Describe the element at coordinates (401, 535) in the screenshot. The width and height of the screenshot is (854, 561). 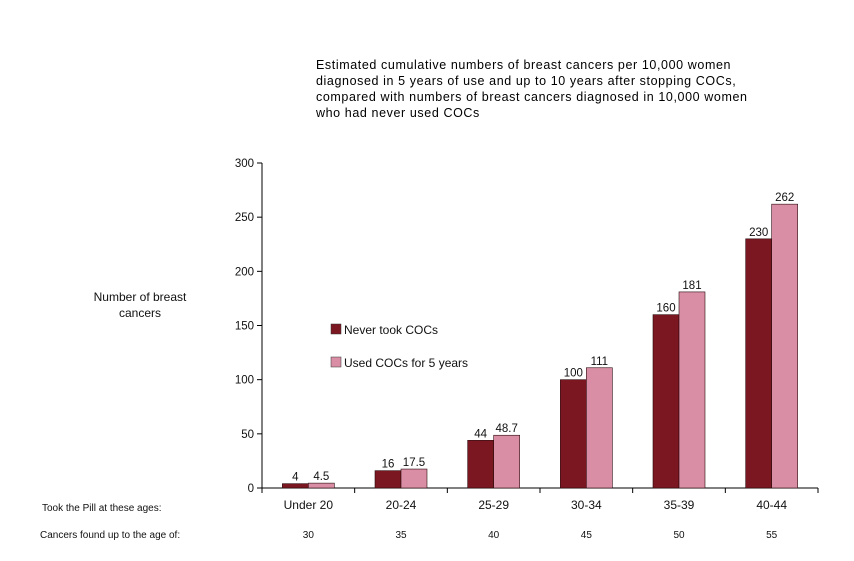
I see `cancers-found-age: 35` at that location.